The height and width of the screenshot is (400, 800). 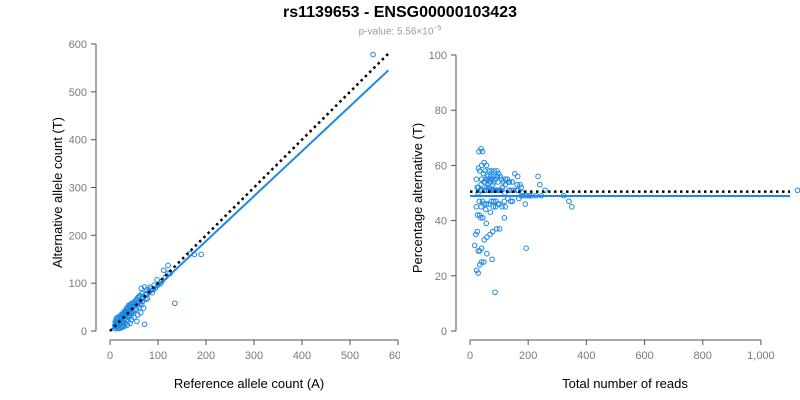 What do you see at coordinates (302, 356) in the screenshot?
I see `left-x-tick-label: 400` at bounding box center [302, 356].